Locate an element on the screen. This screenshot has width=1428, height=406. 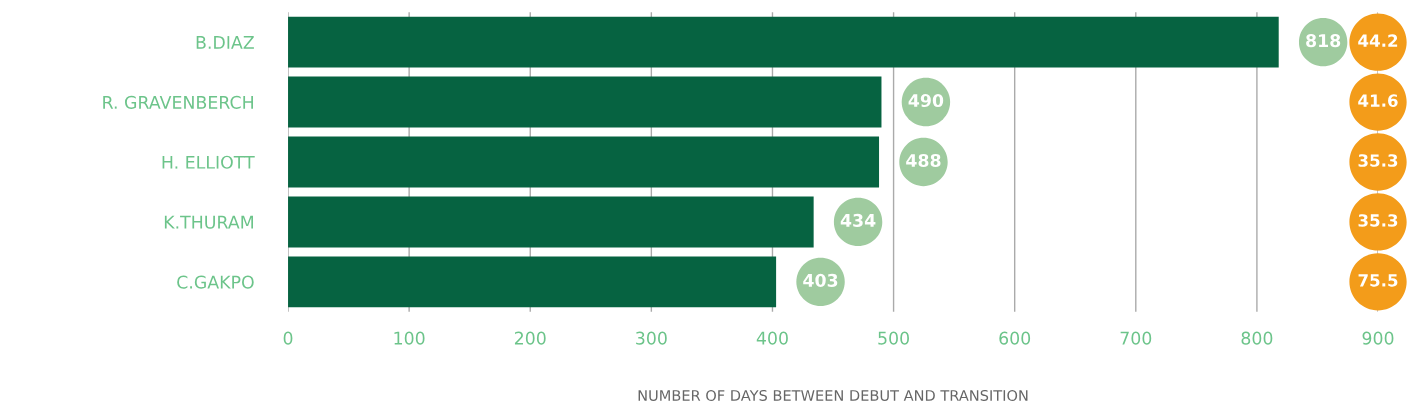
x-tick-label: 0 is located at coordinates (288, 338).